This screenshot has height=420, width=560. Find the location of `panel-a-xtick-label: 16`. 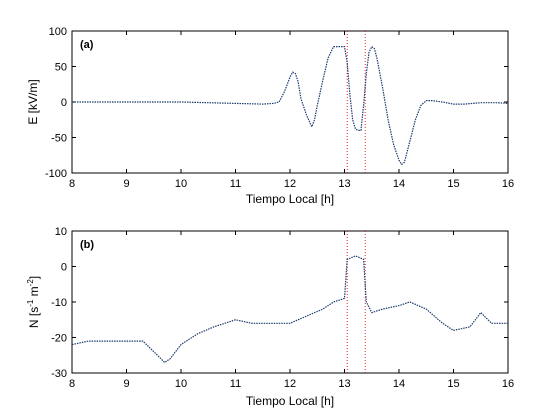

panel-a-xtick-label: 16 is located at coordinates (508, 184).